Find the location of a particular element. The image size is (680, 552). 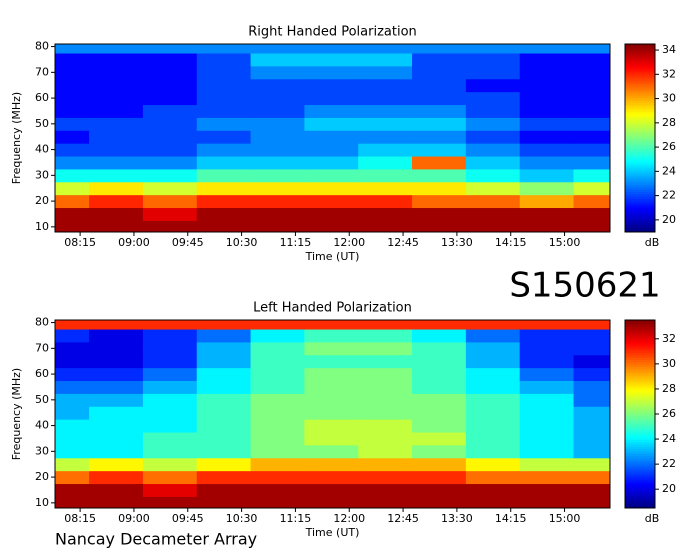

colorbar-tick-label: 26 is located at coordinates (669, 413).